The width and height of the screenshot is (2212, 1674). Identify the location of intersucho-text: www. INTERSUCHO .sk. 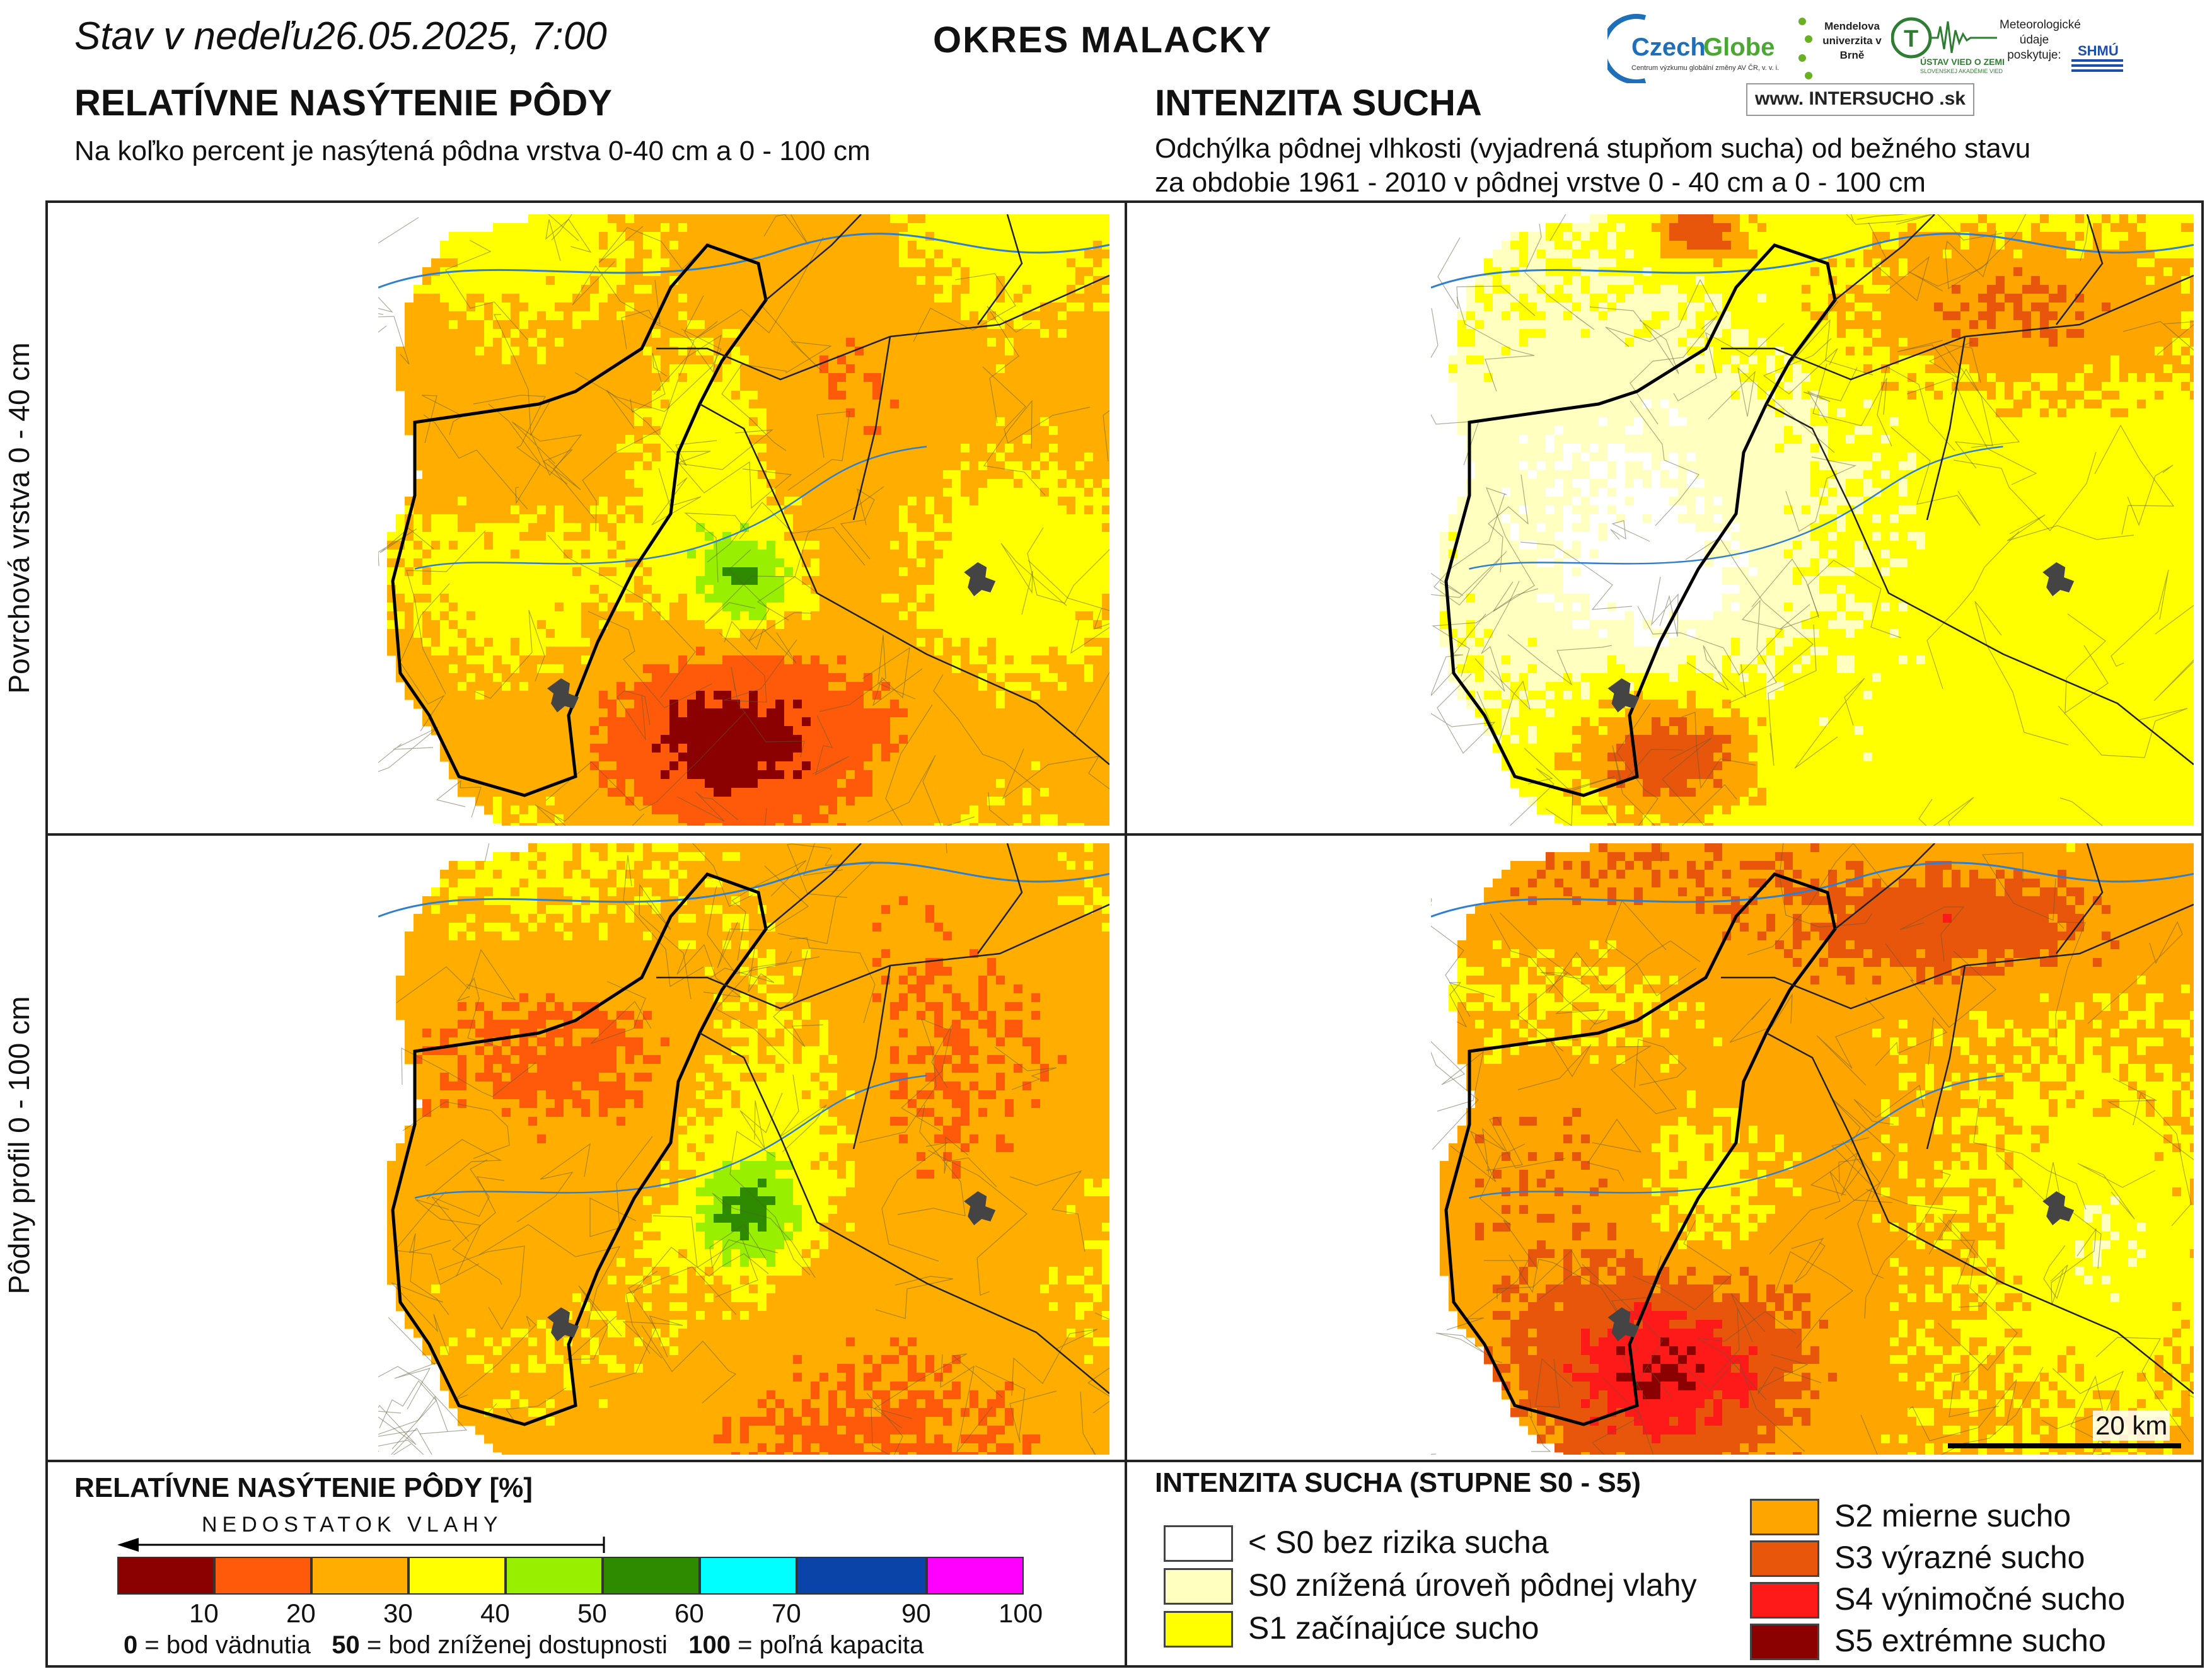
(1860, 98).